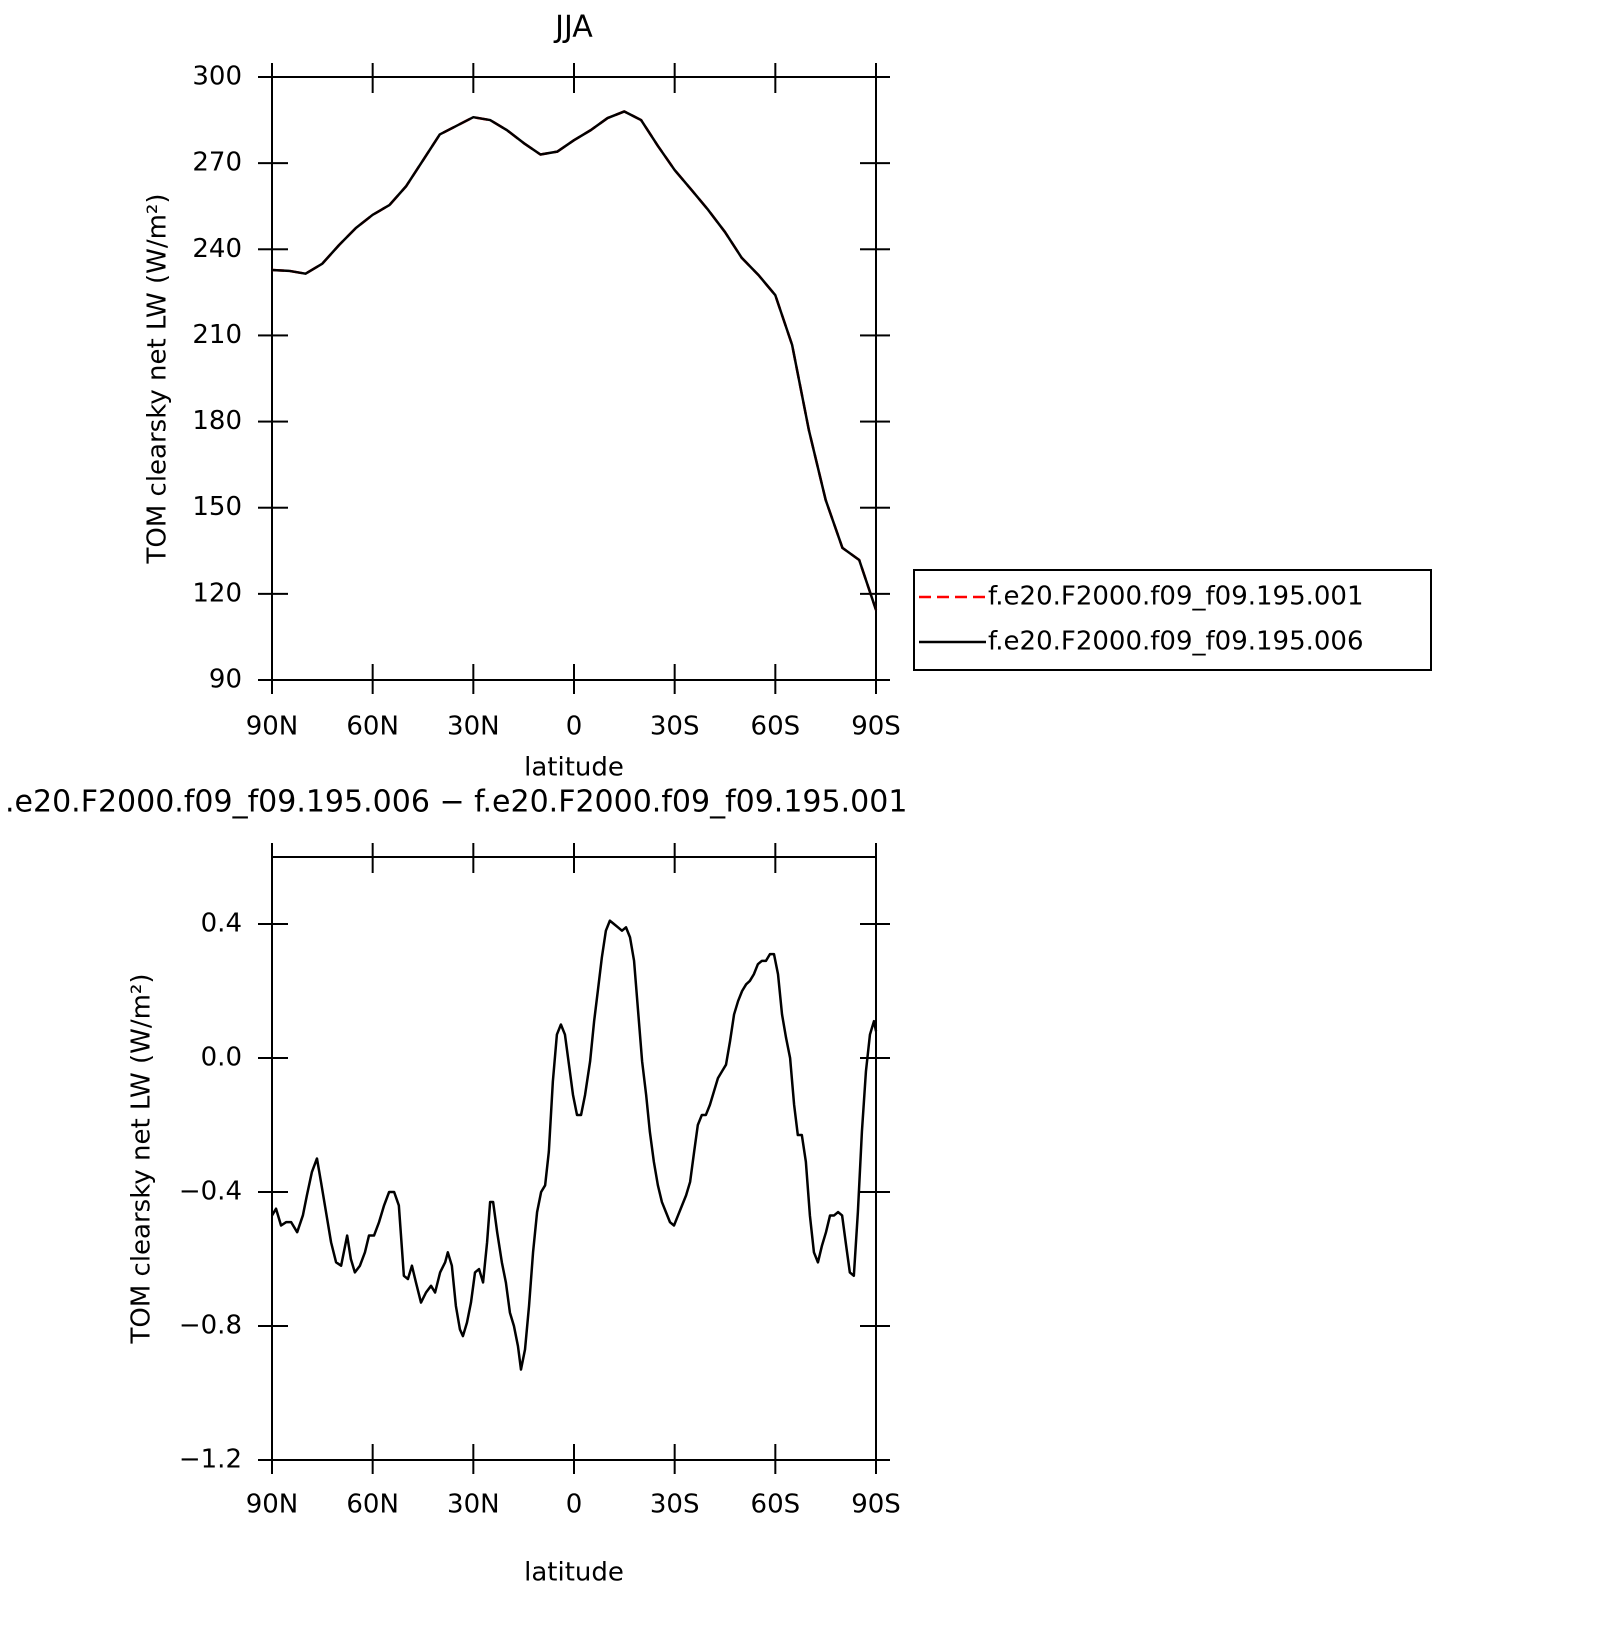 The height and width of the screenshot is (1635, 1599). I want to click on y-tick-label: 300, so click(217, 77).